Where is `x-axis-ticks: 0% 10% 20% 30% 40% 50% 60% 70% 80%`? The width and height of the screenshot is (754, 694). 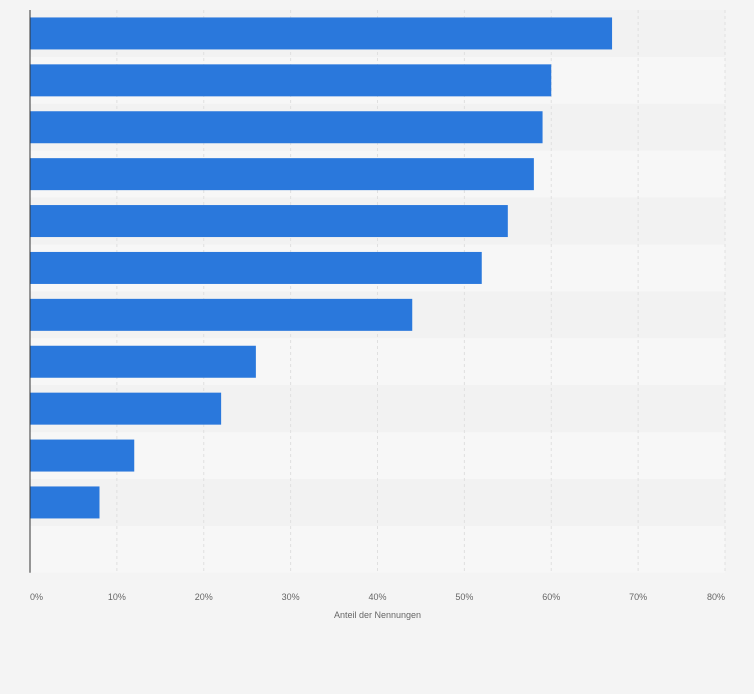
x-axis-ticks: 0% 10% 20% 30% 40% 50% 60% 70% 80% is located at coordinates (377, 597).